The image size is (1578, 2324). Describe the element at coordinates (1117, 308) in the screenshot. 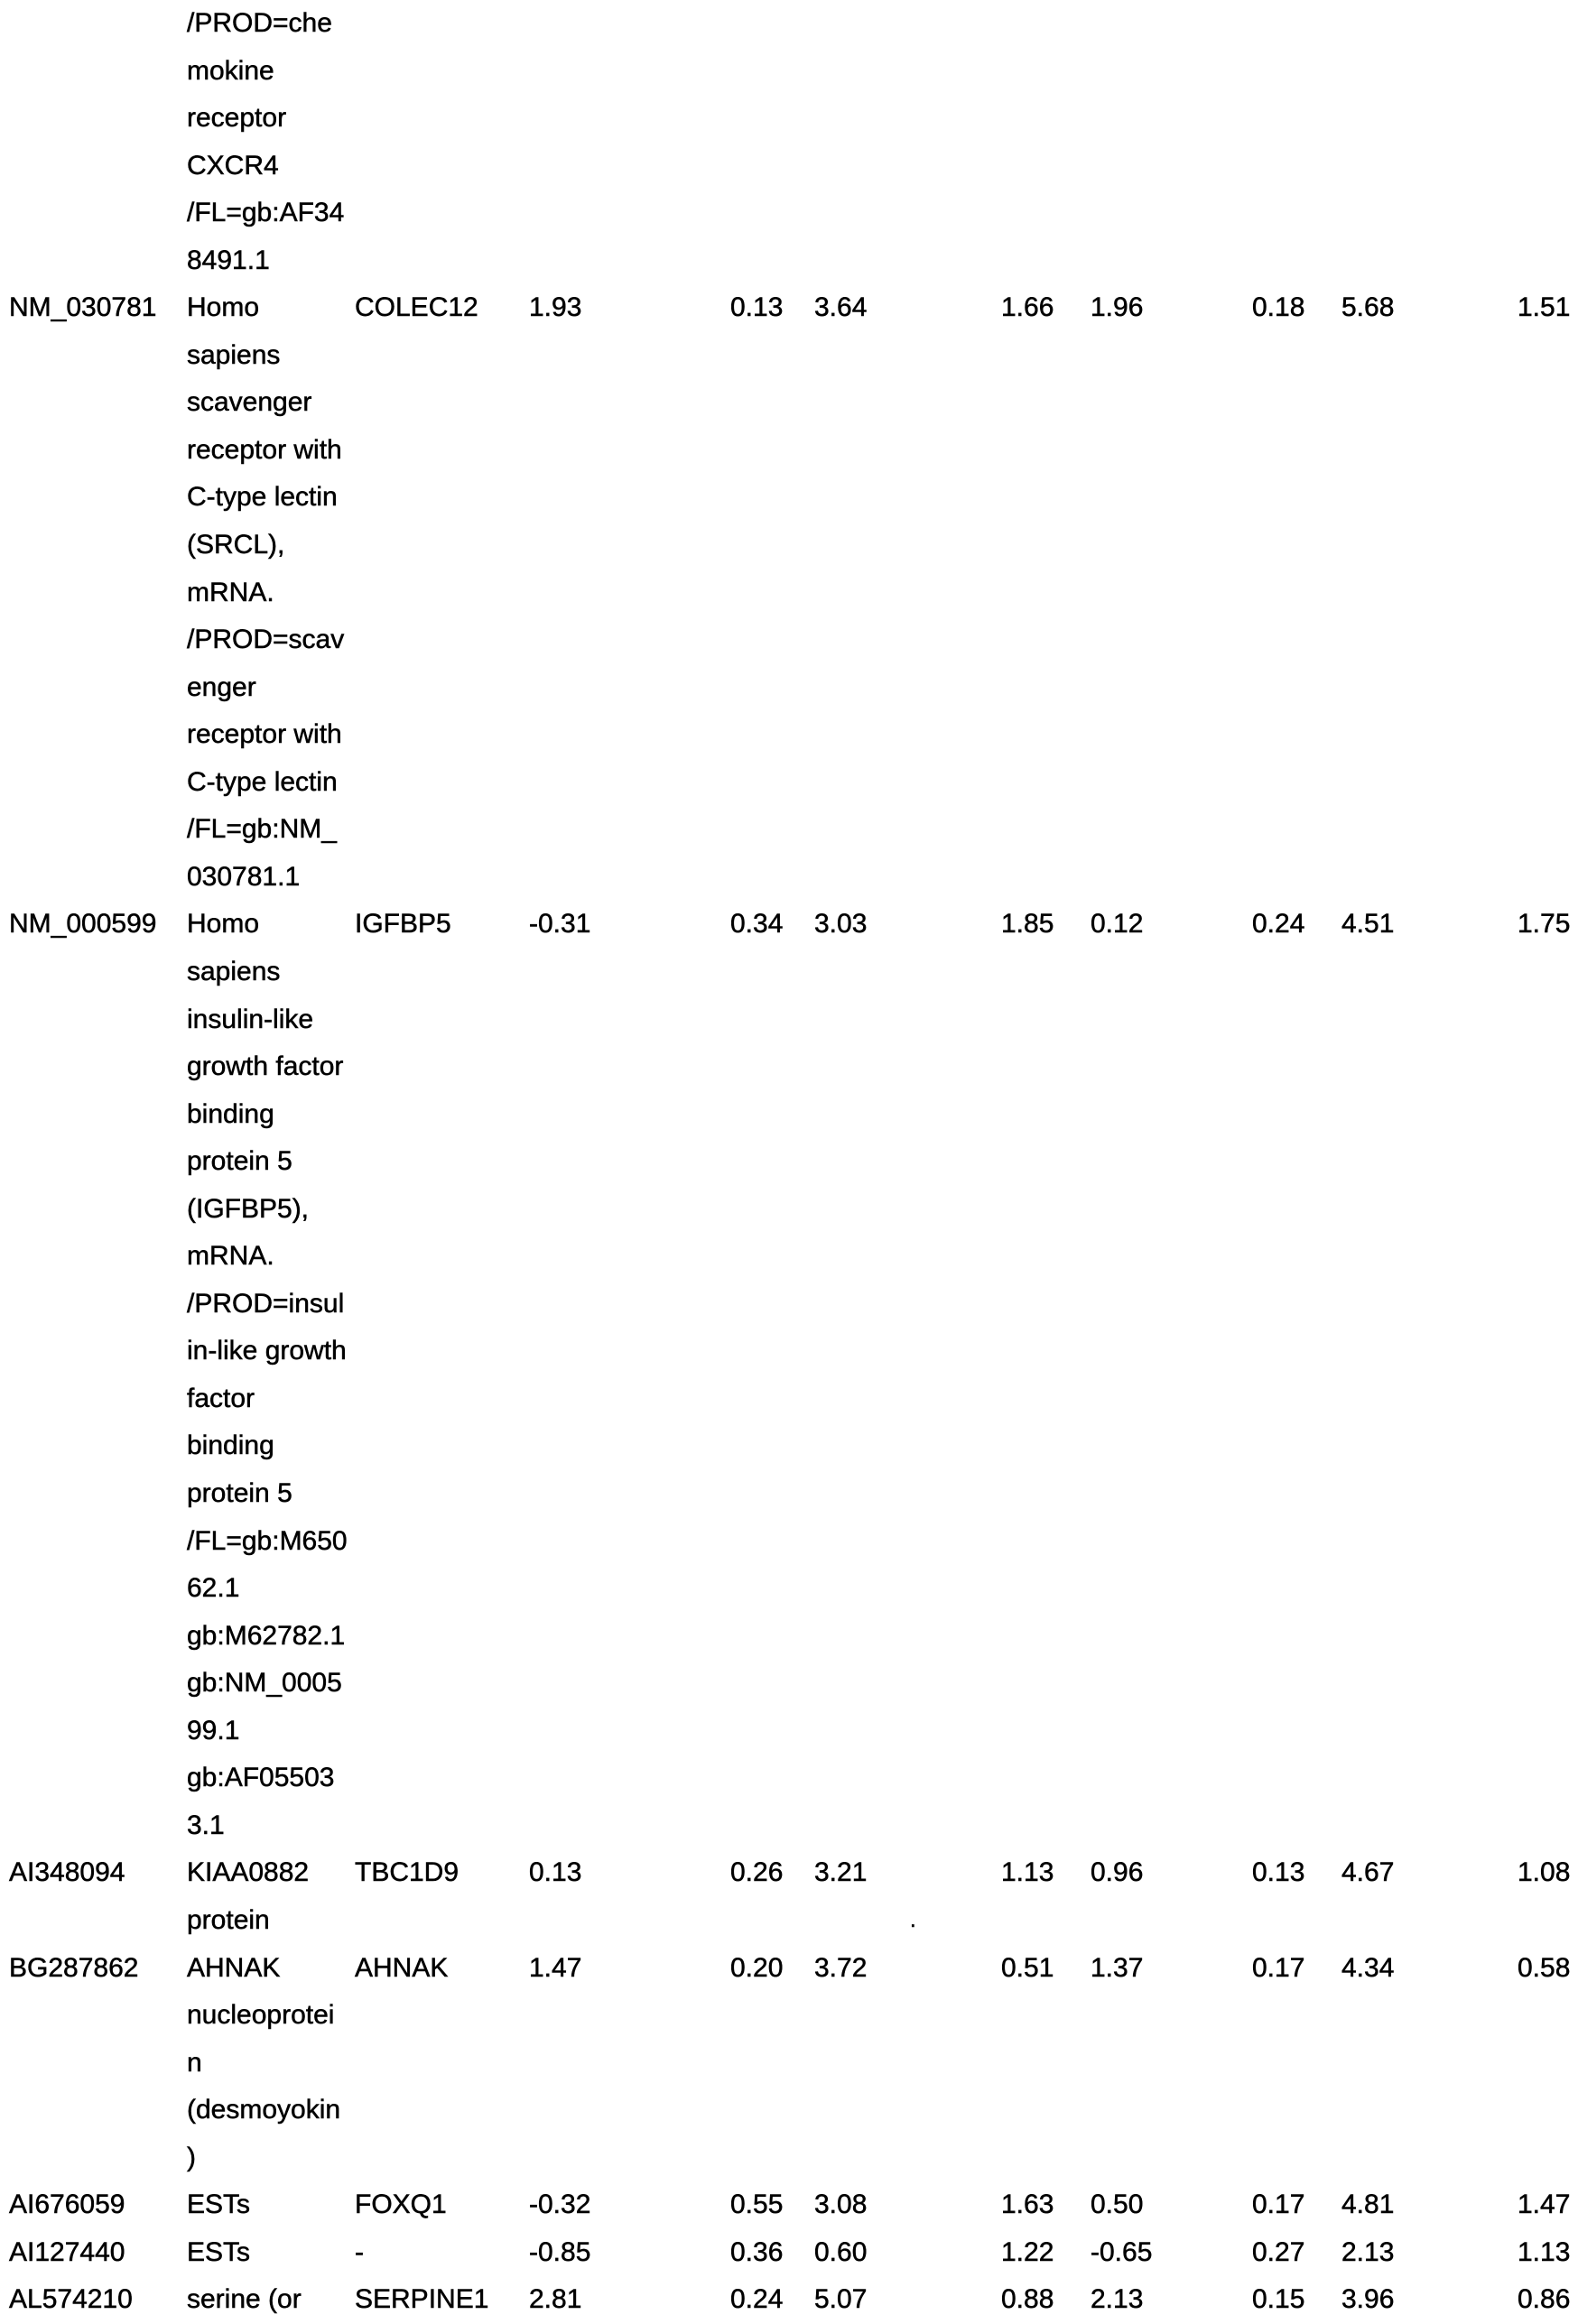

I see `value-cell: 1.96` at that location.